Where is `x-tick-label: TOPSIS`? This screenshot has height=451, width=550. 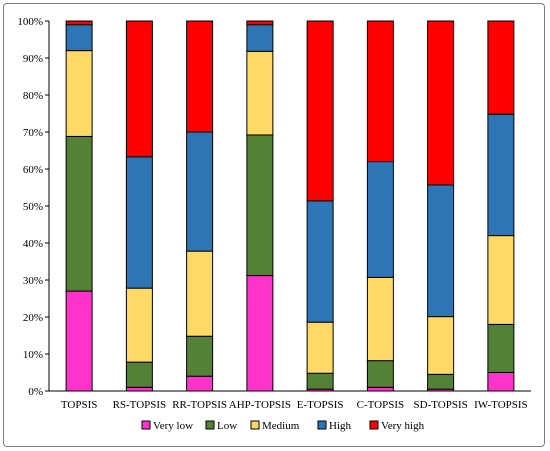
x-tick-label: TOPSIS is located at coordinates (79, 405).